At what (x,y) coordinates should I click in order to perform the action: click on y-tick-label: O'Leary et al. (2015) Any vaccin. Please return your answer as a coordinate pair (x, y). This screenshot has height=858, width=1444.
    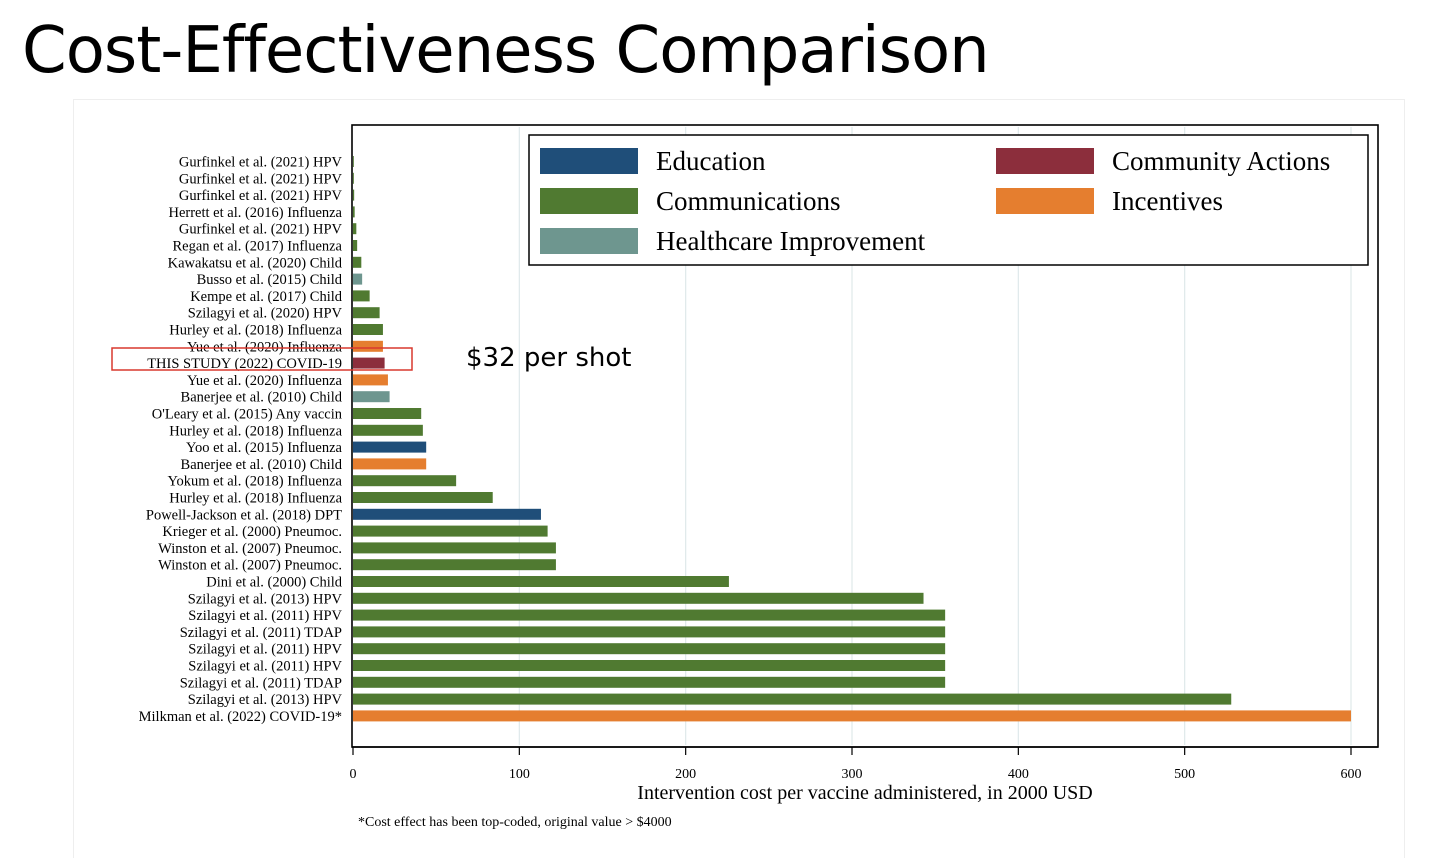
    Looking at the image, I should click on (247, 415).